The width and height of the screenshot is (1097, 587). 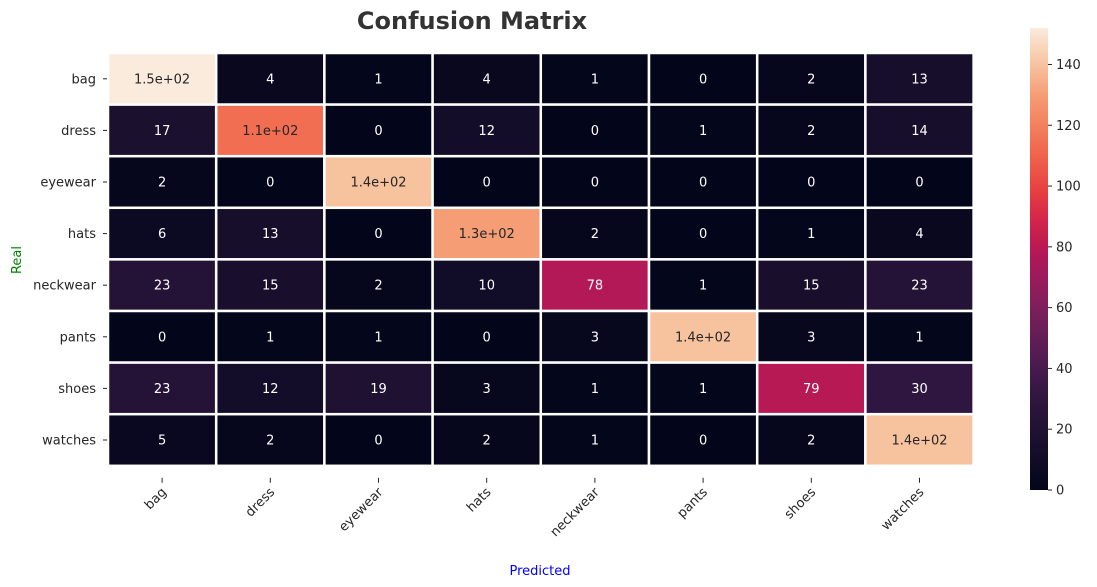 I want to click on cell-annotation-bag-hats: 4, so click(x=487, y=79).